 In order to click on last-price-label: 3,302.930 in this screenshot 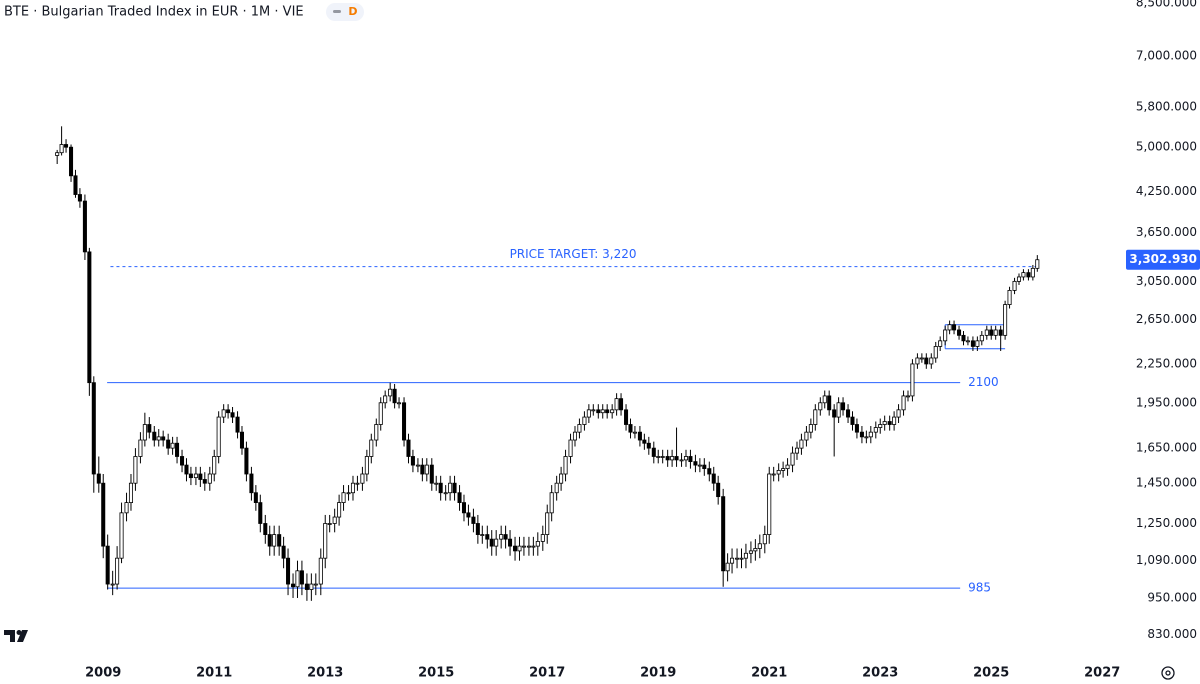, I will do `click(1163, 259)`.